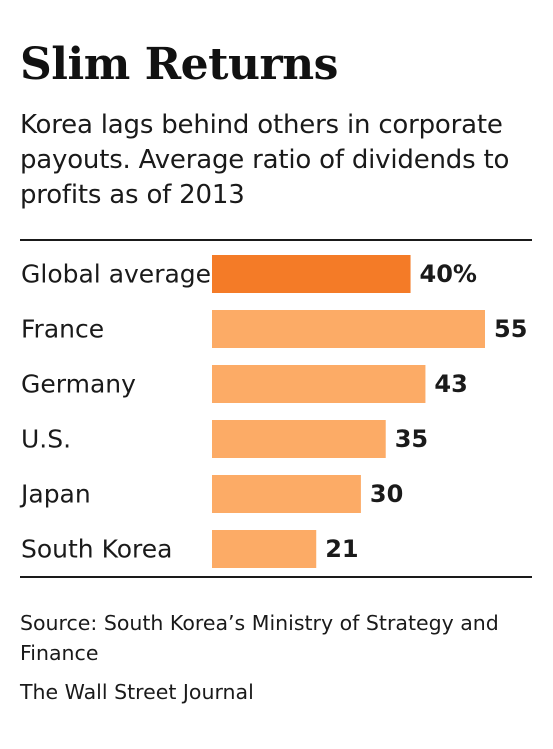 The height and width of the screenshot is (749, 553). Describe the element at coordinates (448, 274) in the screenshot. I see `value-label-global-average: 40%` at that location.